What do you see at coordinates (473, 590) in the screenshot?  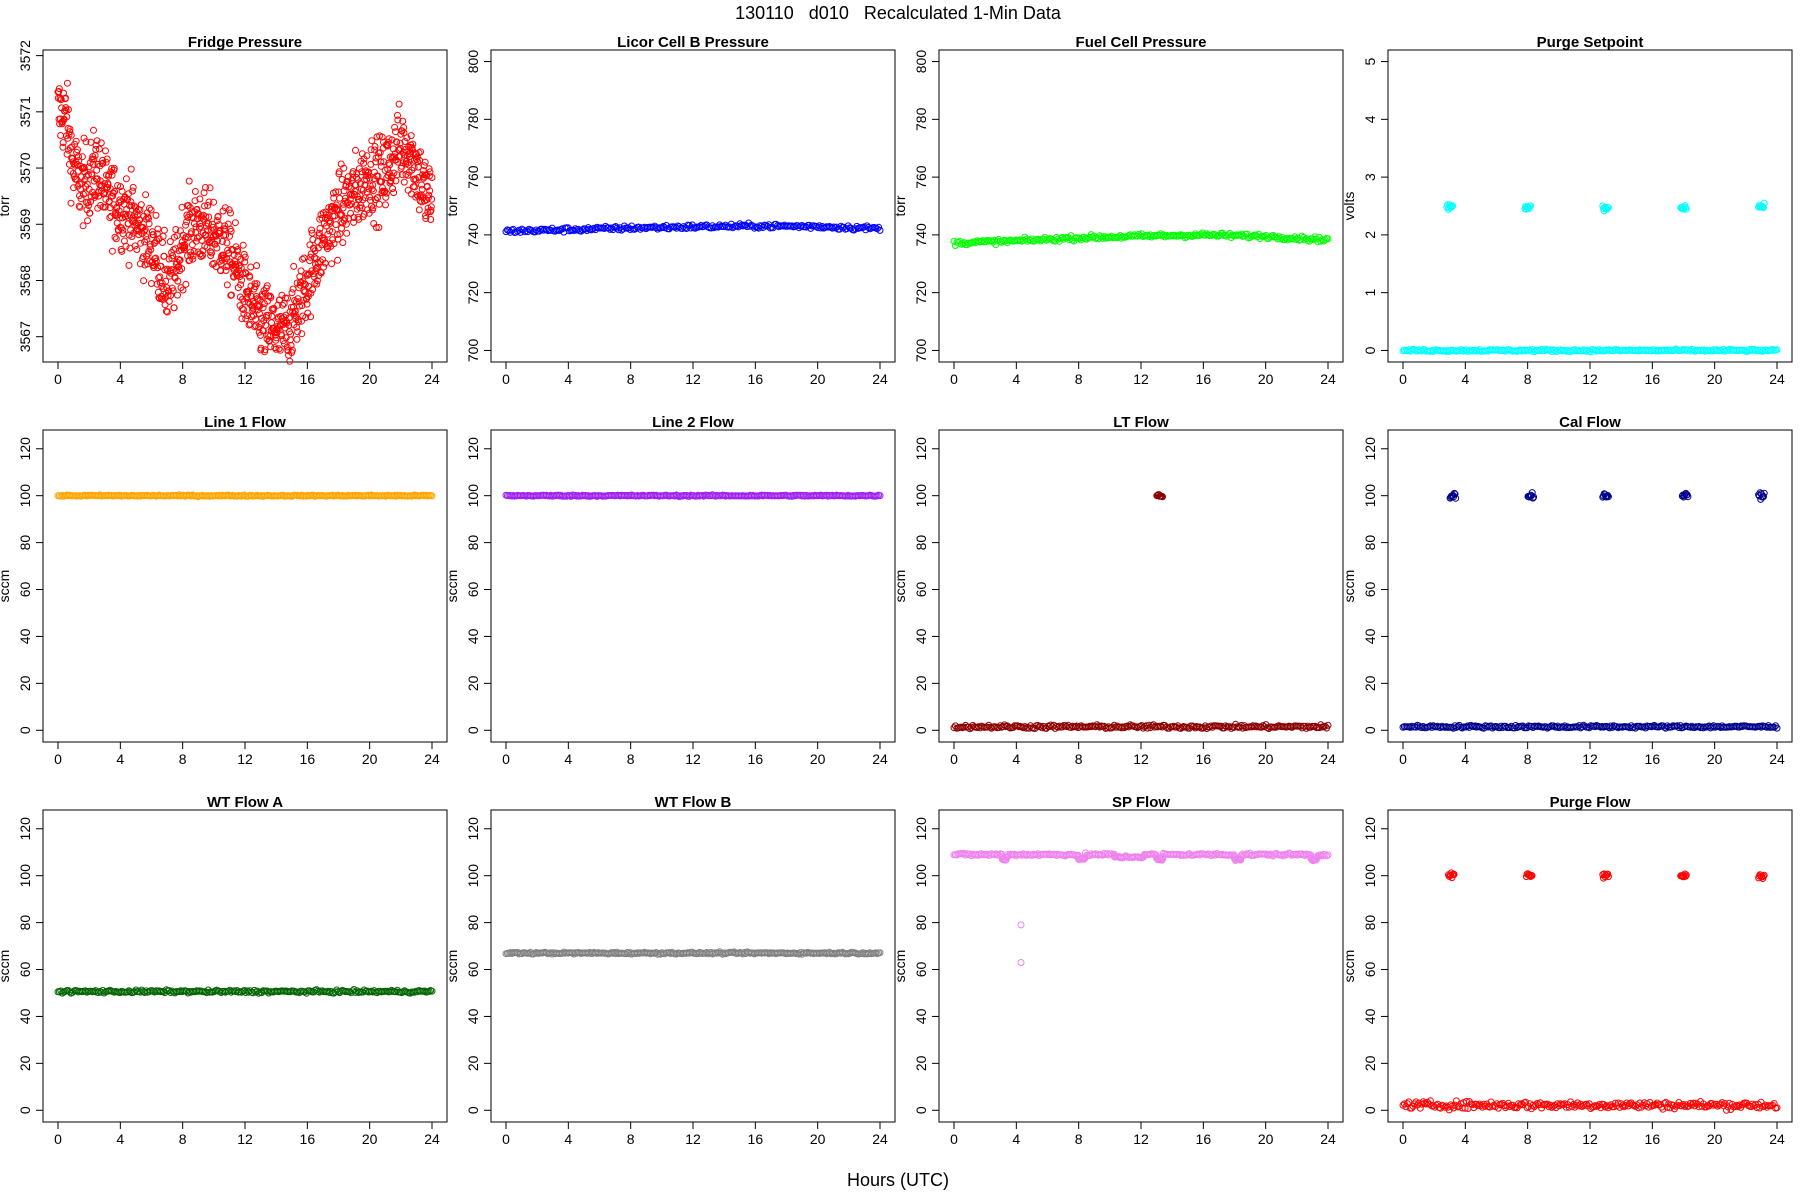 I see `y-tick-label: 60` at bounding box center [473, 590].